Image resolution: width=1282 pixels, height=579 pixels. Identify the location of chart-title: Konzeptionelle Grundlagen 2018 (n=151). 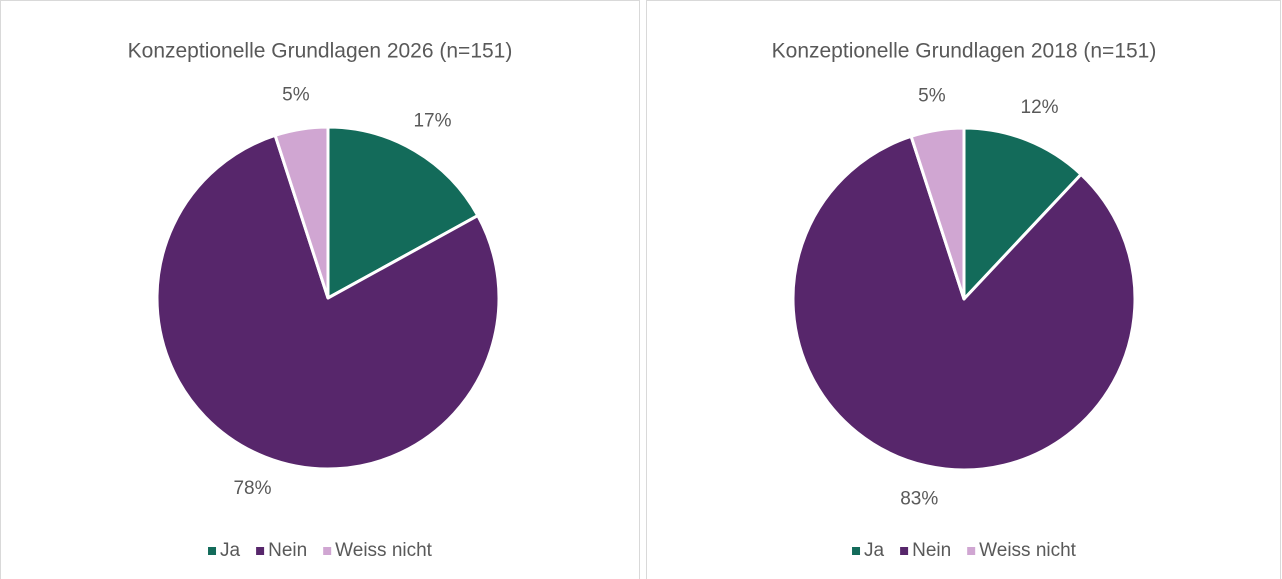
(964, 51).